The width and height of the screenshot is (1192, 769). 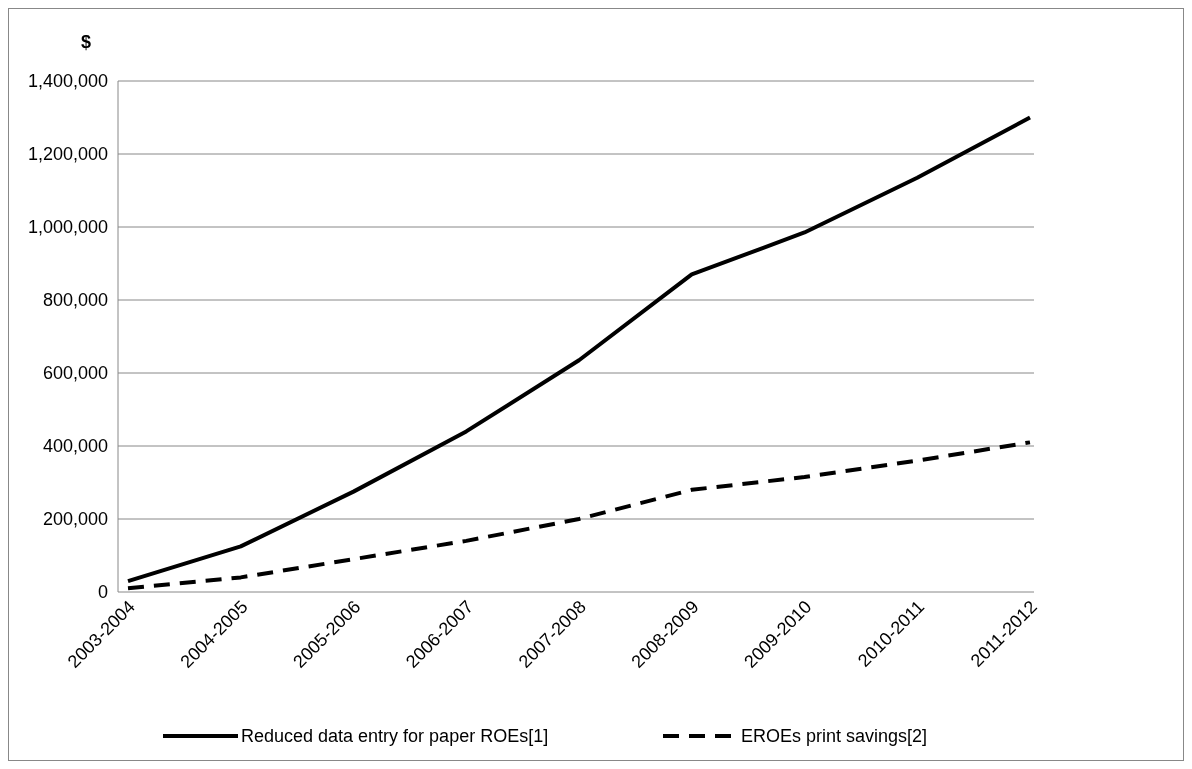 I want to click on y-tick-label: 1,200,000, so click(x=67, y=154).